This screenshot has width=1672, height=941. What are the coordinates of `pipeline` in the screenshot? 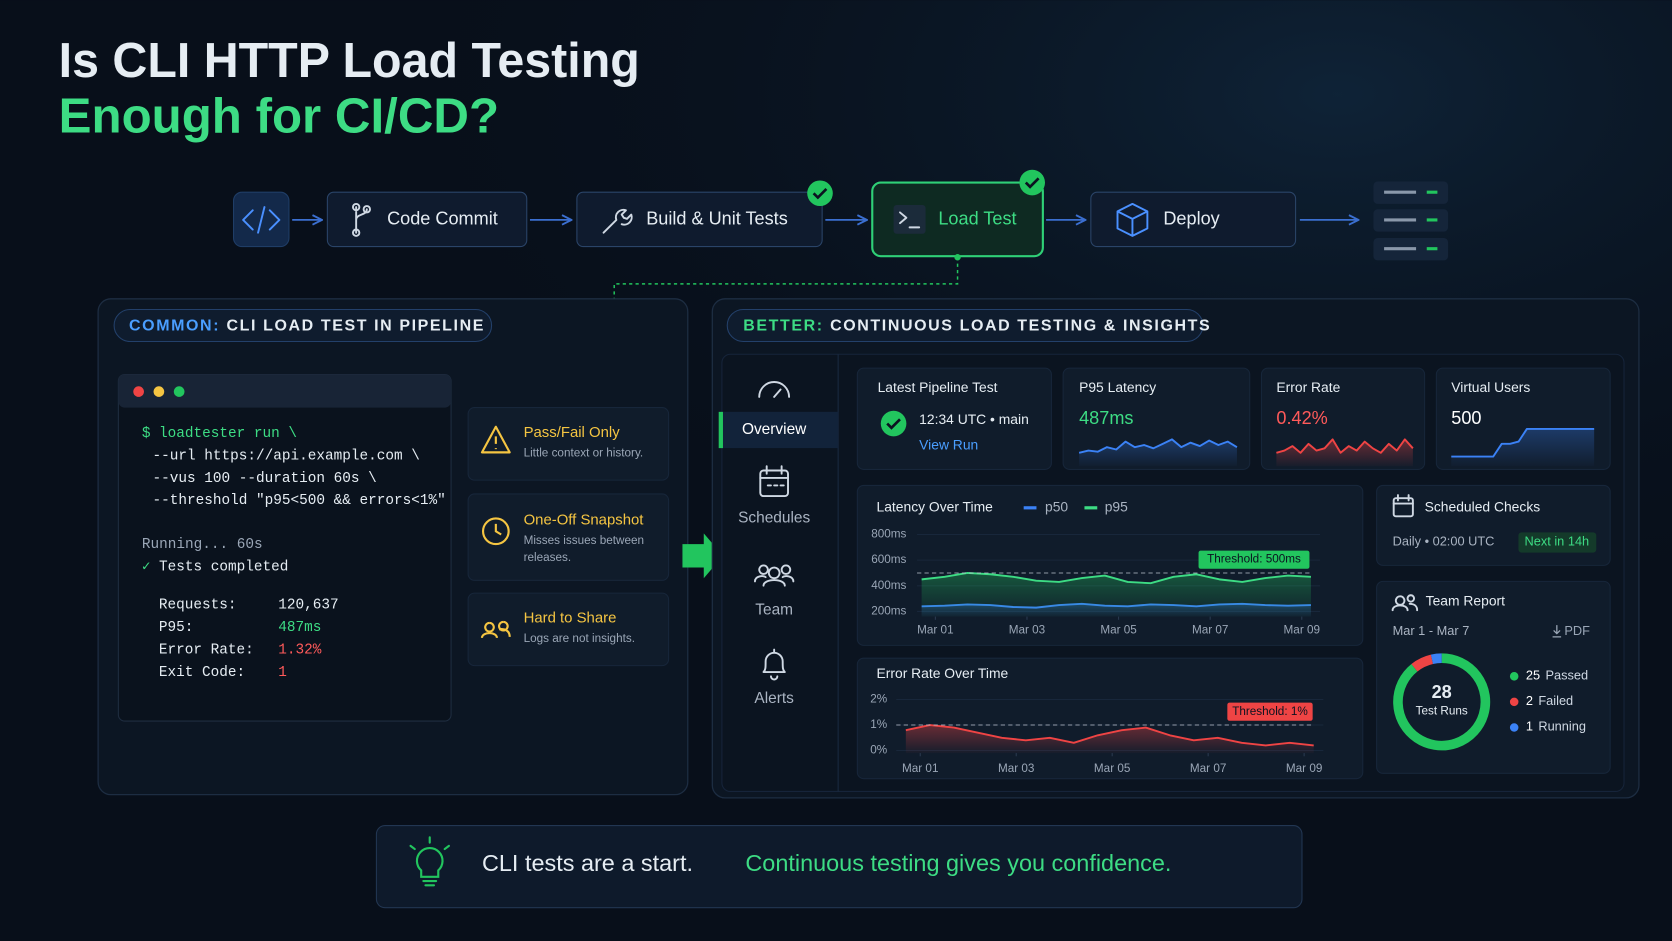 It's located at (840, 234).